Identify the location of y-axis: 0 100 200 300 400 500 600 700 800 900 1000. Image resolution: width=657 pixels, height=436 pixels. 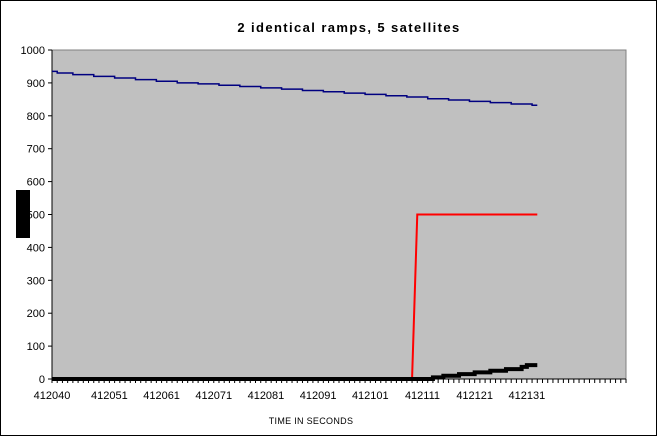
(37, 215).